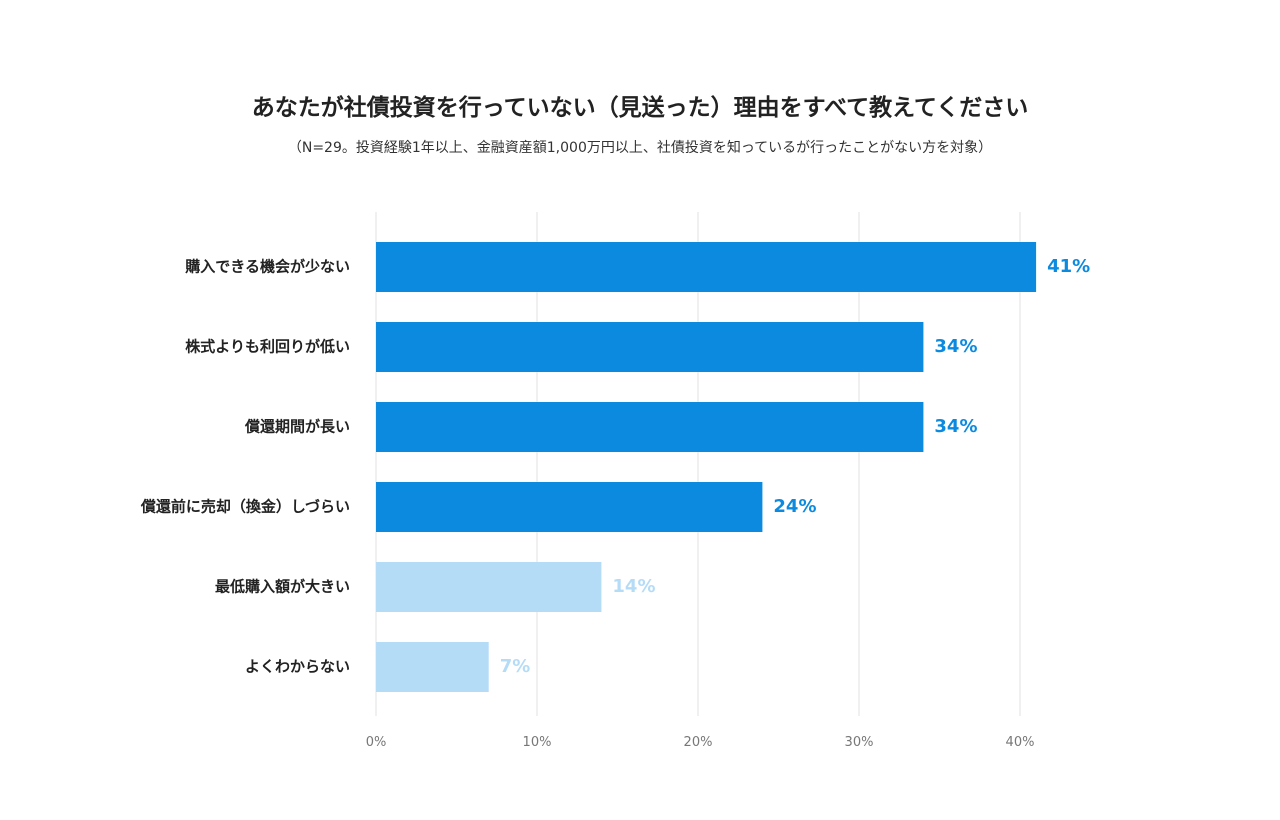  I want to click on x-tick-label: 40%, so click(1020, 742).